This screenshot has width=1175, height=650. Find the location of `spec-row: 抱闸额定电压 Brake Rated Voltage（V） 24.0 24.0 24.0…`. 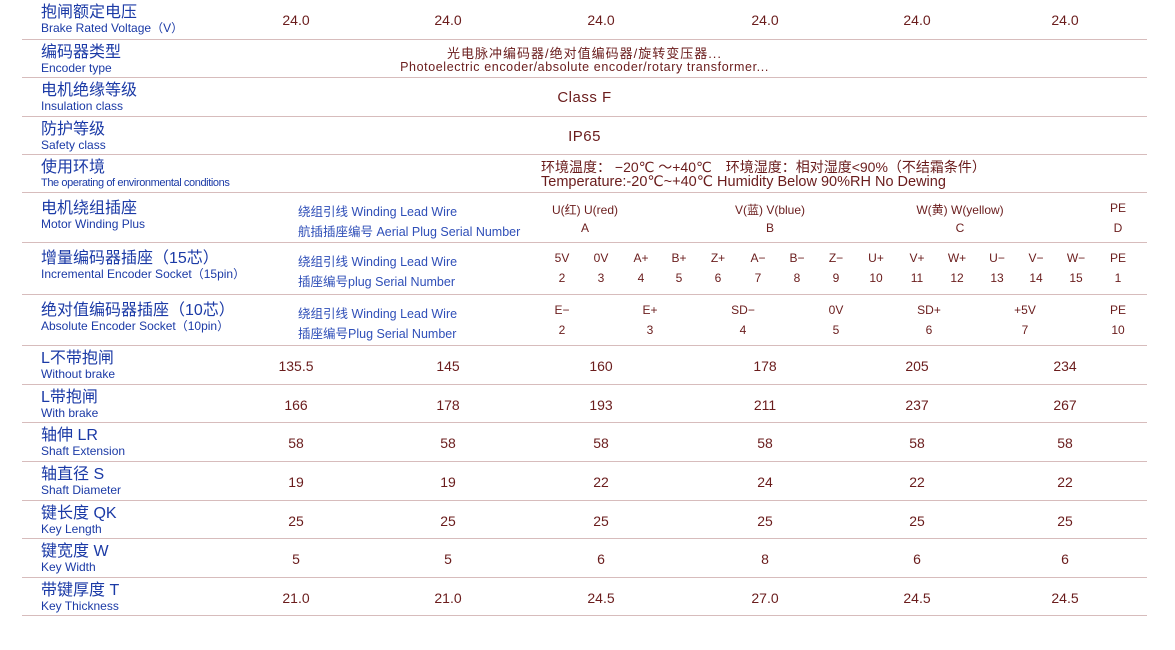

spec-row: 抱闸额定电压 Brake Rated Voltage（V） 24.0 24.0 24.0… is located at coordinates (584, 20).